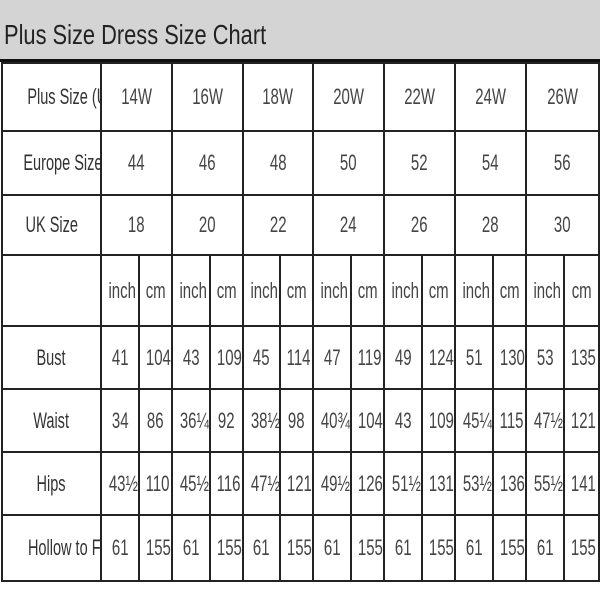  Describe the element at coordinates (298, 357) in the screenshot. I see `value-cell-text: 114` at that location.